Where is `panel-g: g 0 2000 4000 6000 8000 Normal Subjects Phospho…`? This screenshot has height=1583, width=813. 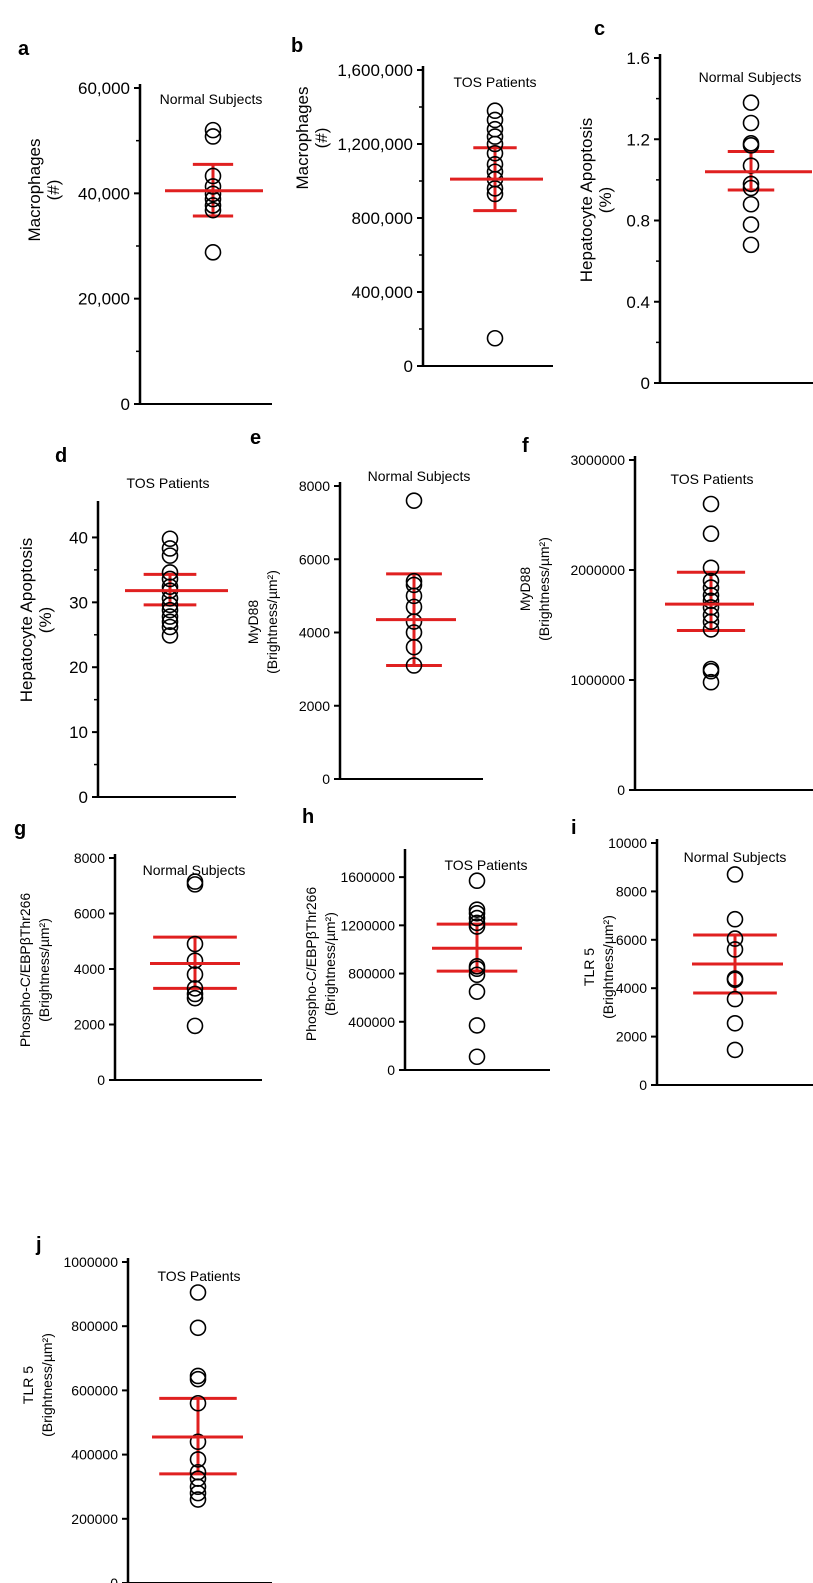 panel-g: g 0 2000 4000 6000 8000 Normal Subjects Phospho… is located at coordinates (138, 953).